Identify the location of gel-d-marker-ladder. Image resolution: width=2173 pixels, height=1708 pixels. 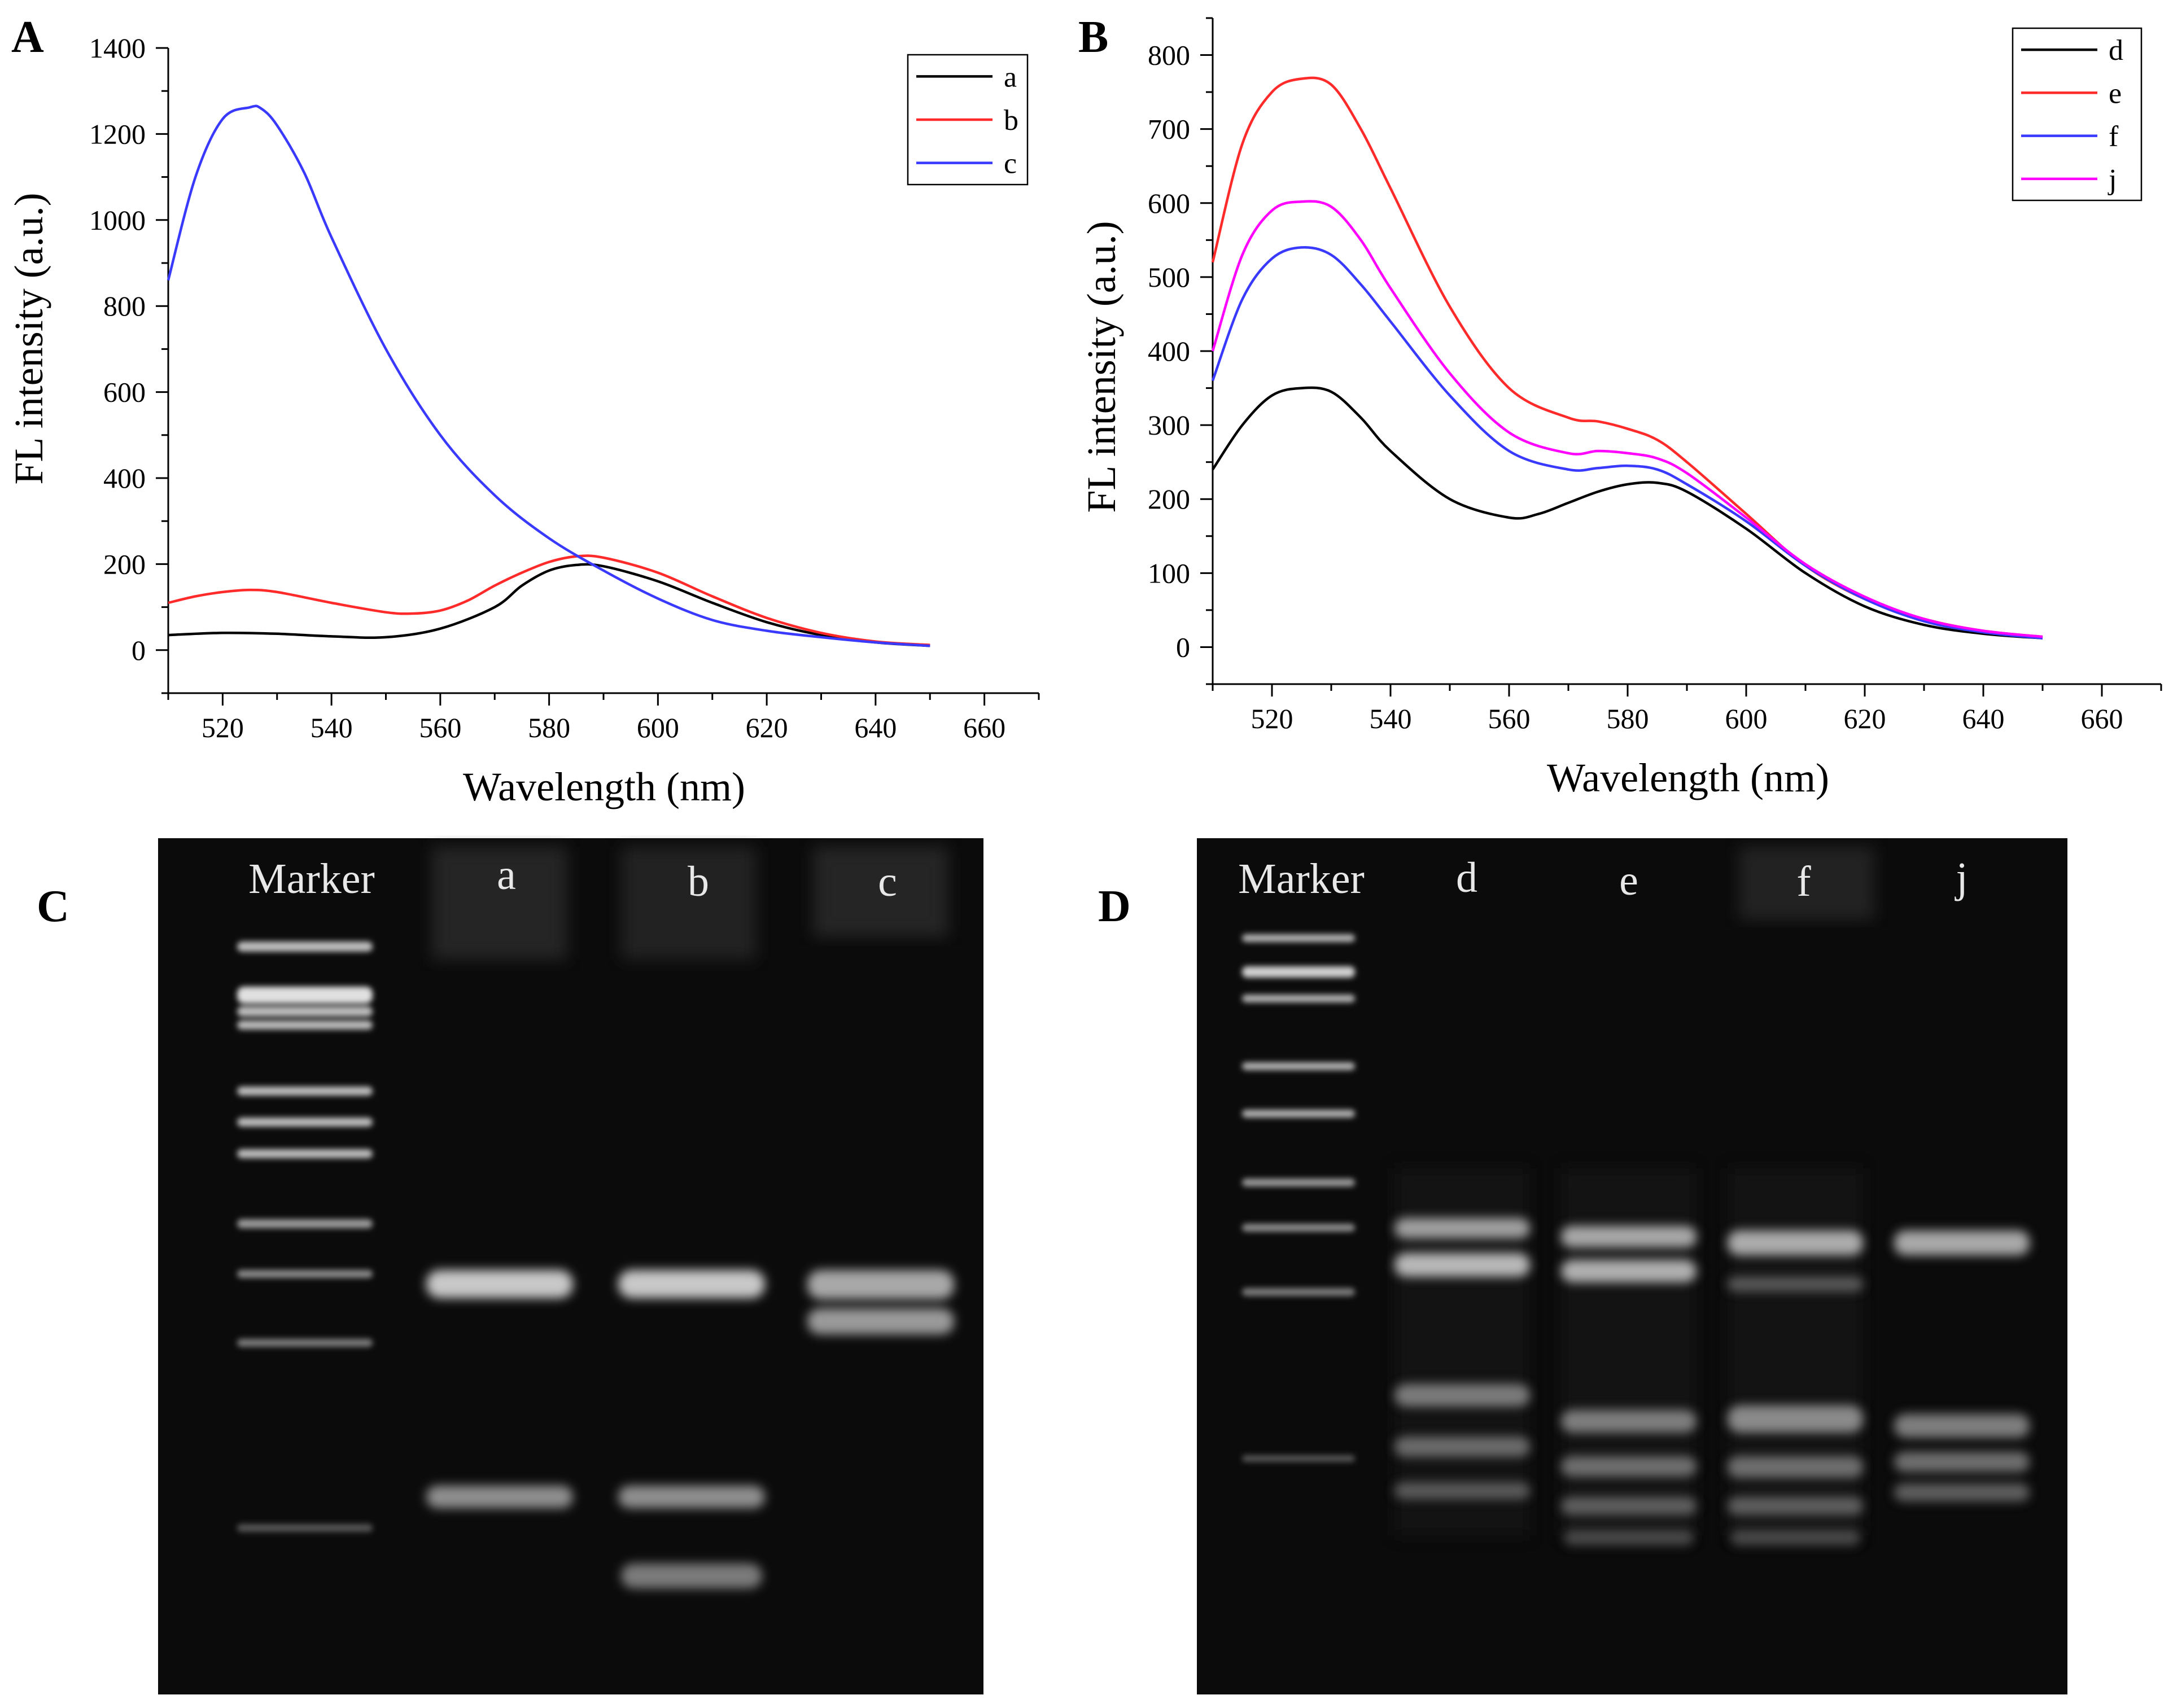
(1298, 1198).